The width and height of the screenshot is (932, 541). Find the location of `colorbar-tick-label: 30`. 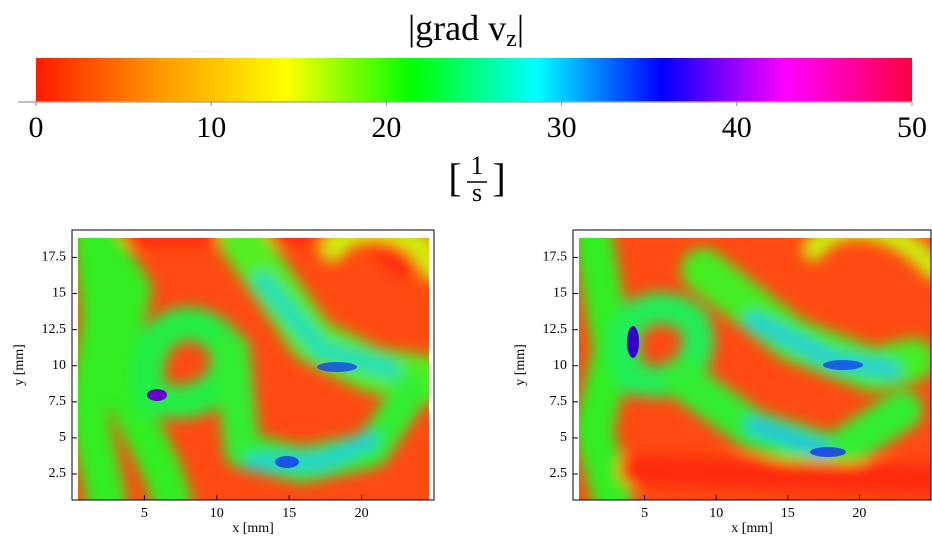

colorbar-tick-label: 30 is located at coordinates (562, 127).